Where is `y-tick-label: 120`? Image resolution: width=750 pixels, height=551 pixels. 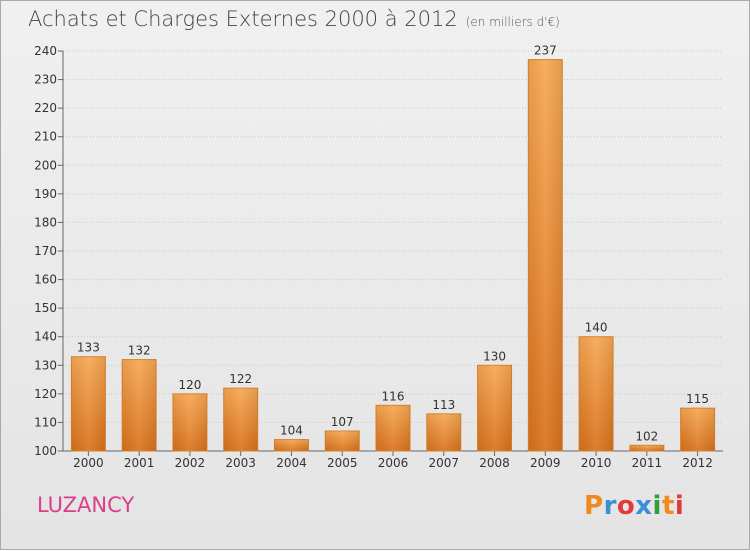 y-tick-label: 120 is located at coordinates (45, 394).